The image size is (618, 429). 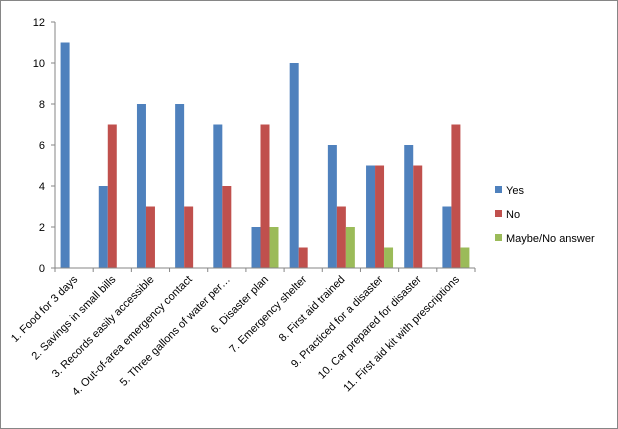 I want to click on y-tick-label: 6, so click(x=42, y=146).